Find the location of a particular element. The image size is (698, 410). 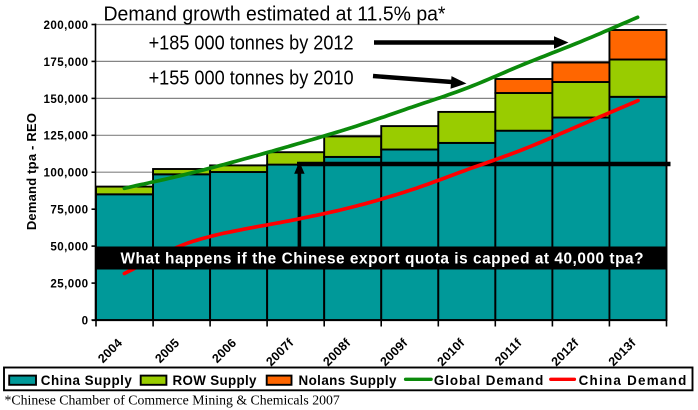

svg-text: China Demand is located at coordinates (633, 380).